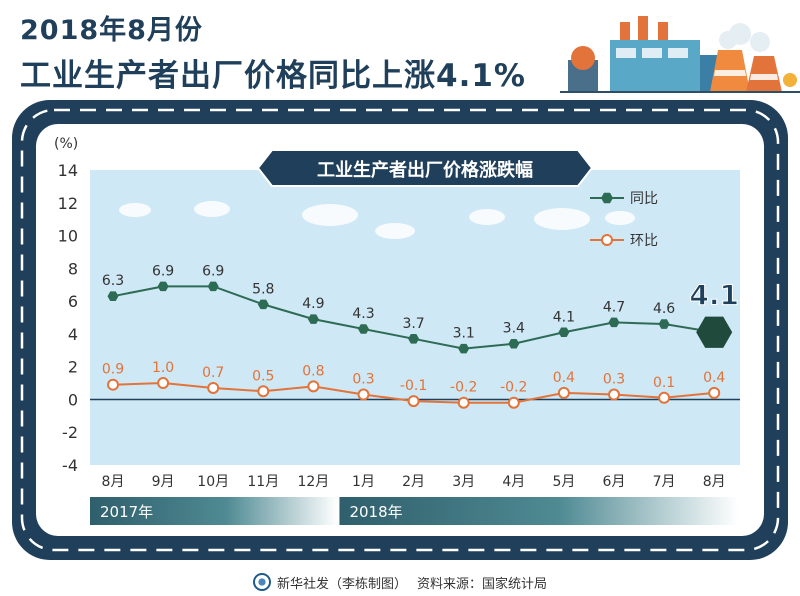 Image resolution: width=800 pixels, height=596 pixels. What do you see at coordinates (377, 220) in the screenshot?
I see `cloud-decorations` at bounding box center [377, 220].